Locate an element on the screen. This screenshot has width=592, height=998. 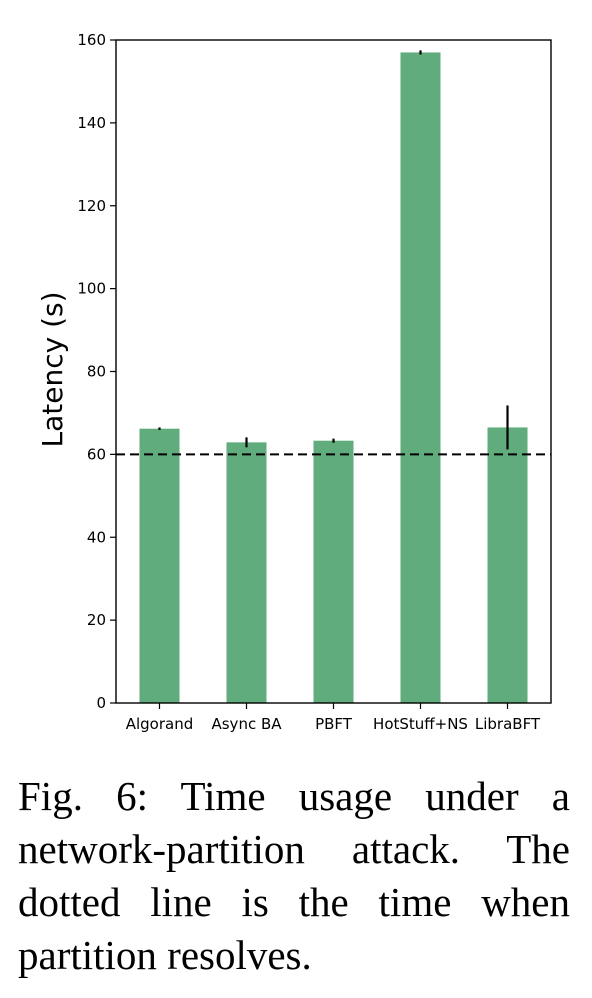
y-tick-label: 140 is located at coordinates (91, 123).